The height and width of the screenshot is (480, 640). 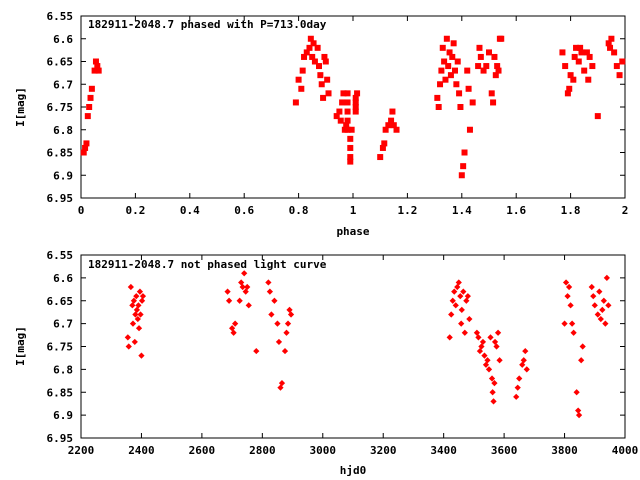 I want to click on chart-title: 182911-2048.7 phased with P=713.0day, so click(x=207, y=24).